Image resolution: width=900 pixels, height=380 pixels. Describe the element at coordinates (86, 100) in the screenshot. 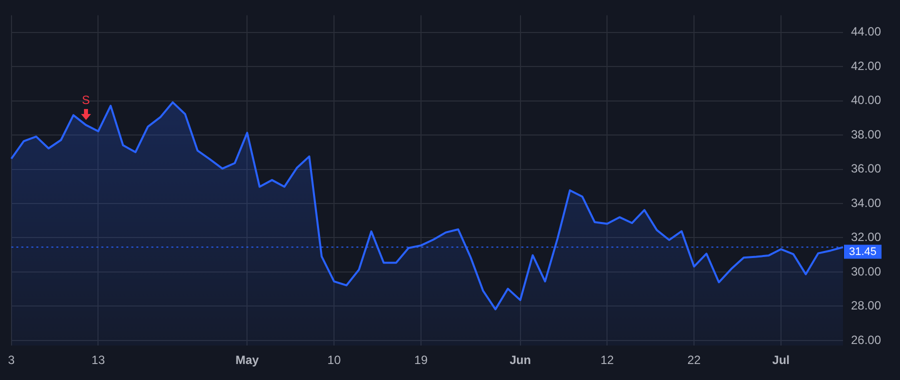

I see `annotation: S` at that location.